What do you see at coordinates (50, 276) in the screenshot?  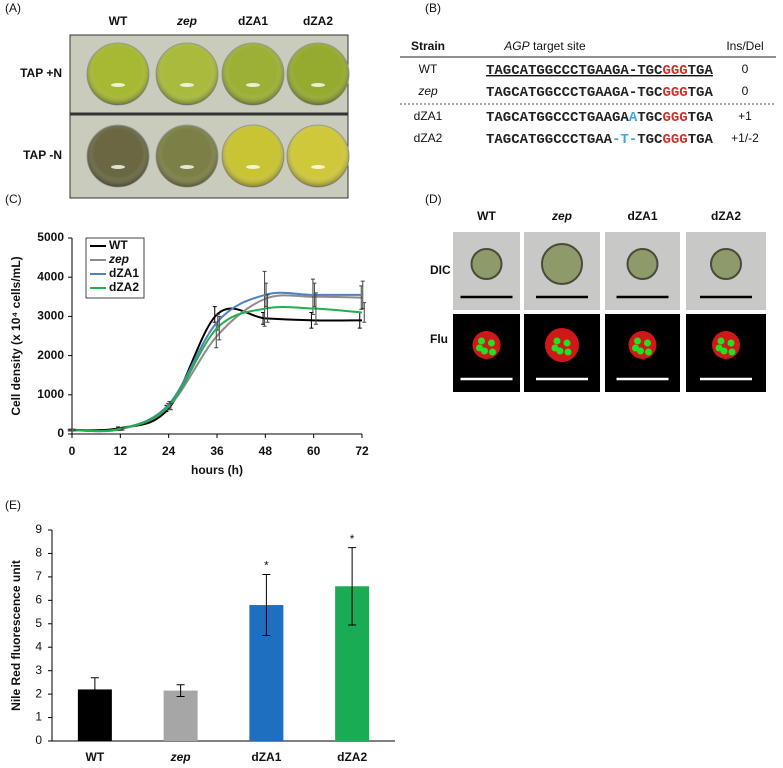 I see `y-tick-label: 4000` at bounding box center [50, 276].